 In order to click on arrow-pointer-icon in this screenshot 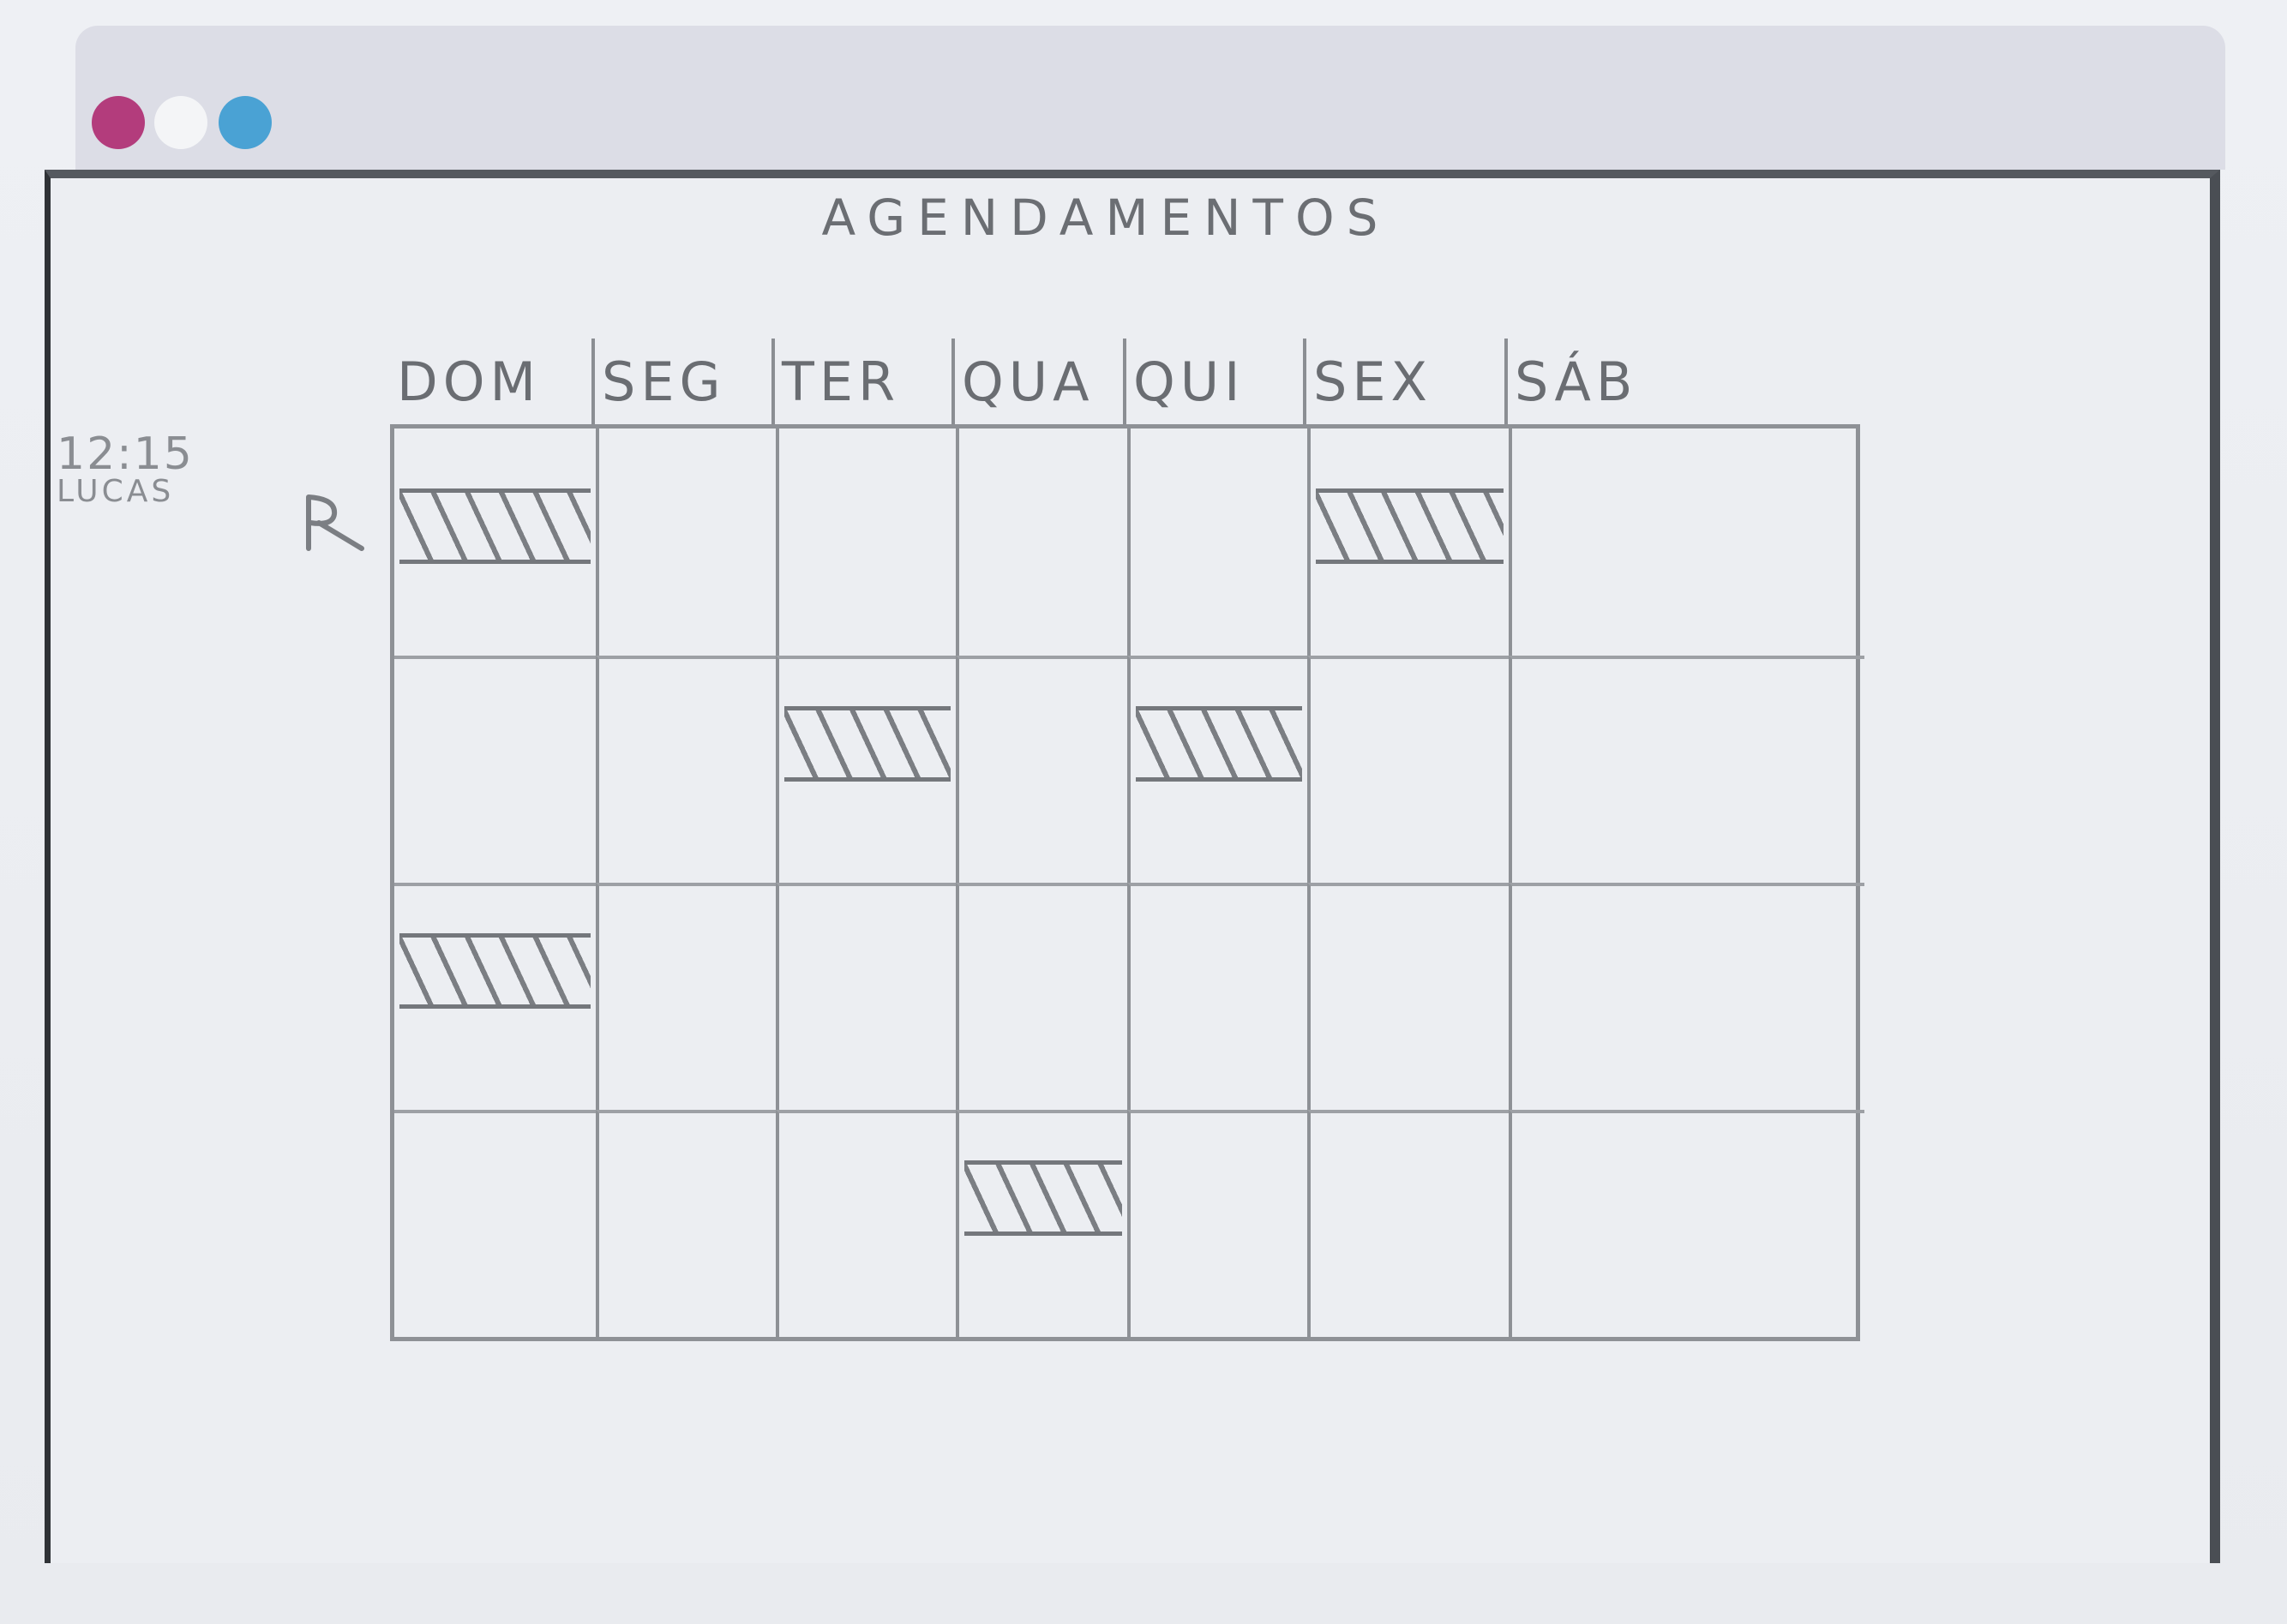, I will do `click(335, 522)`.